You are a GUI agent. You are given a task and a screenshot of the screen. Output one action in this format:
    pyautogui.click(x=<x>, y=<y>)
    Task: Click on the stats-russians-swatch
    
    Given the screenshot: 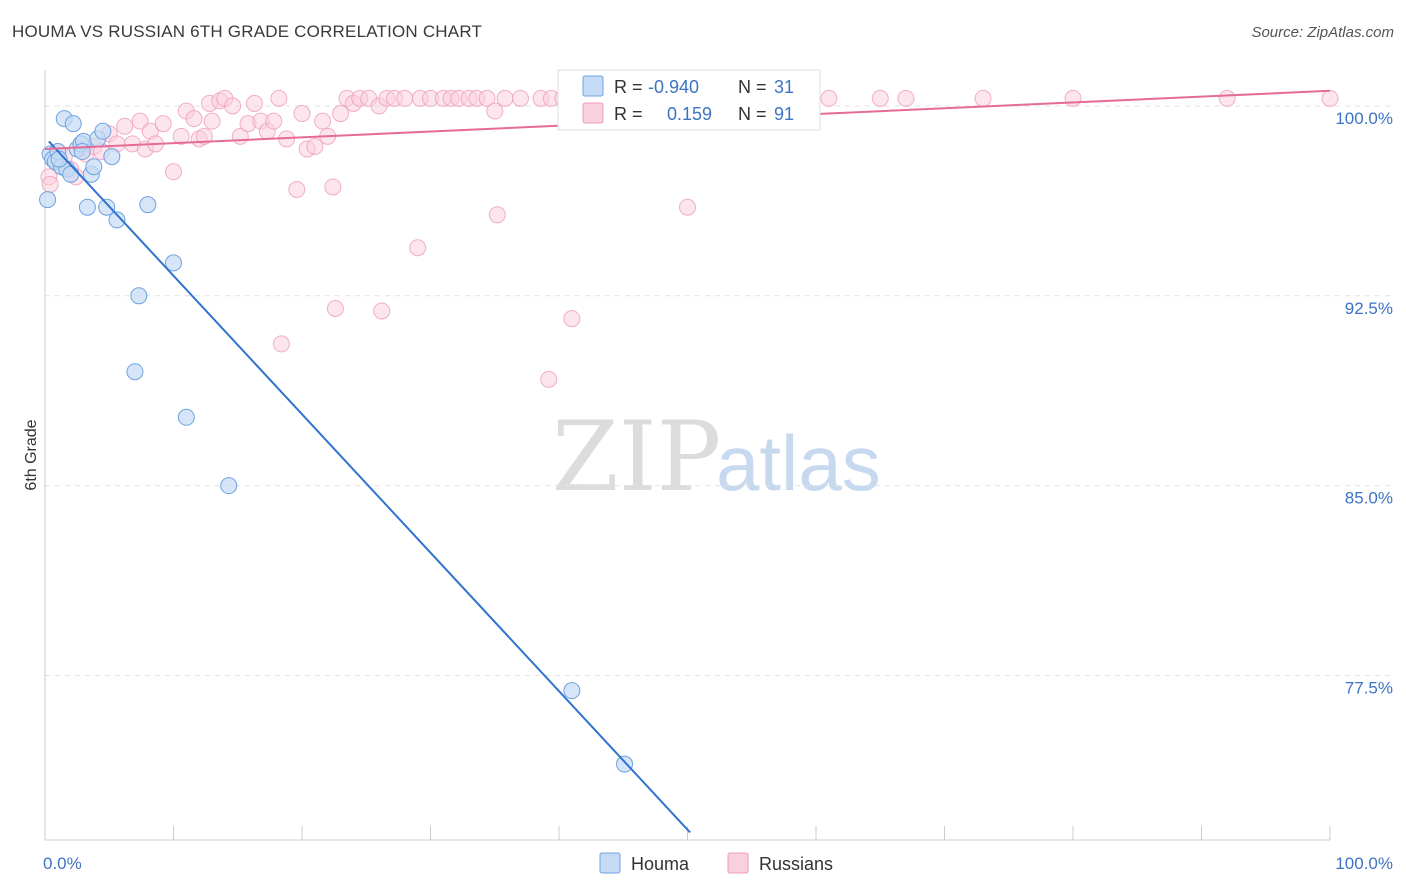 What is the action you would take?
    pyautogui.click(x=593, y=113)
    